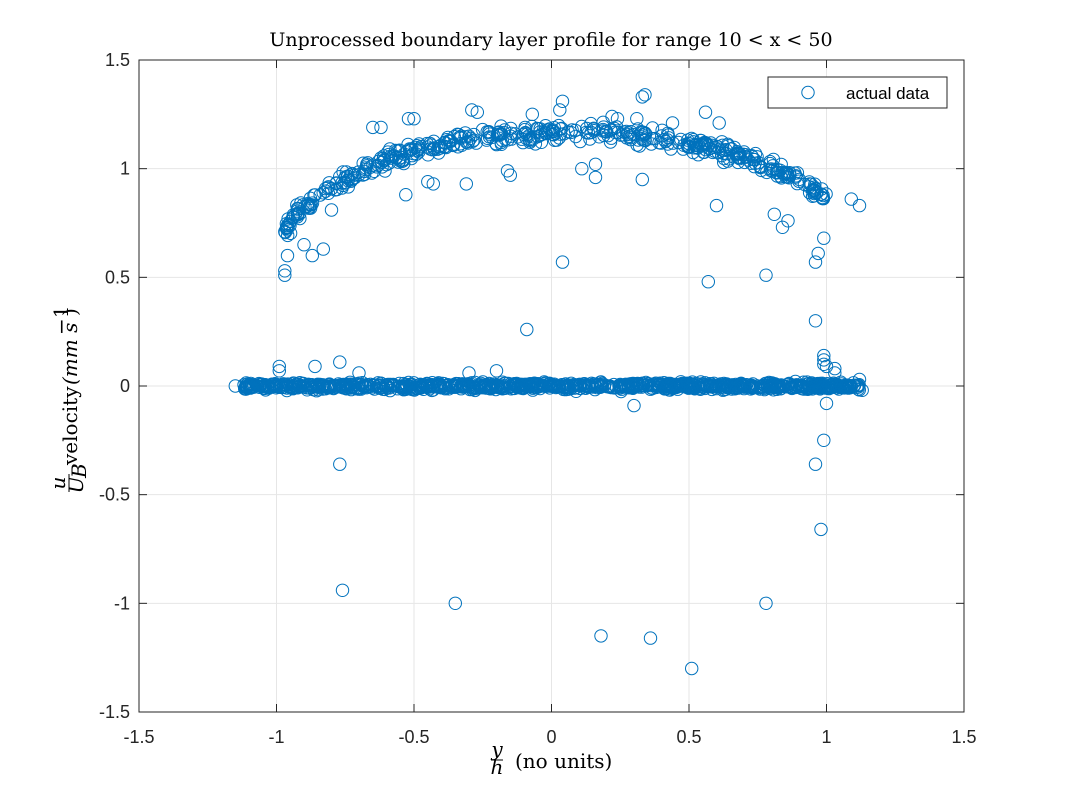  I want to click on x-axis-label-fraction-denominator: h, so click(497, 767).